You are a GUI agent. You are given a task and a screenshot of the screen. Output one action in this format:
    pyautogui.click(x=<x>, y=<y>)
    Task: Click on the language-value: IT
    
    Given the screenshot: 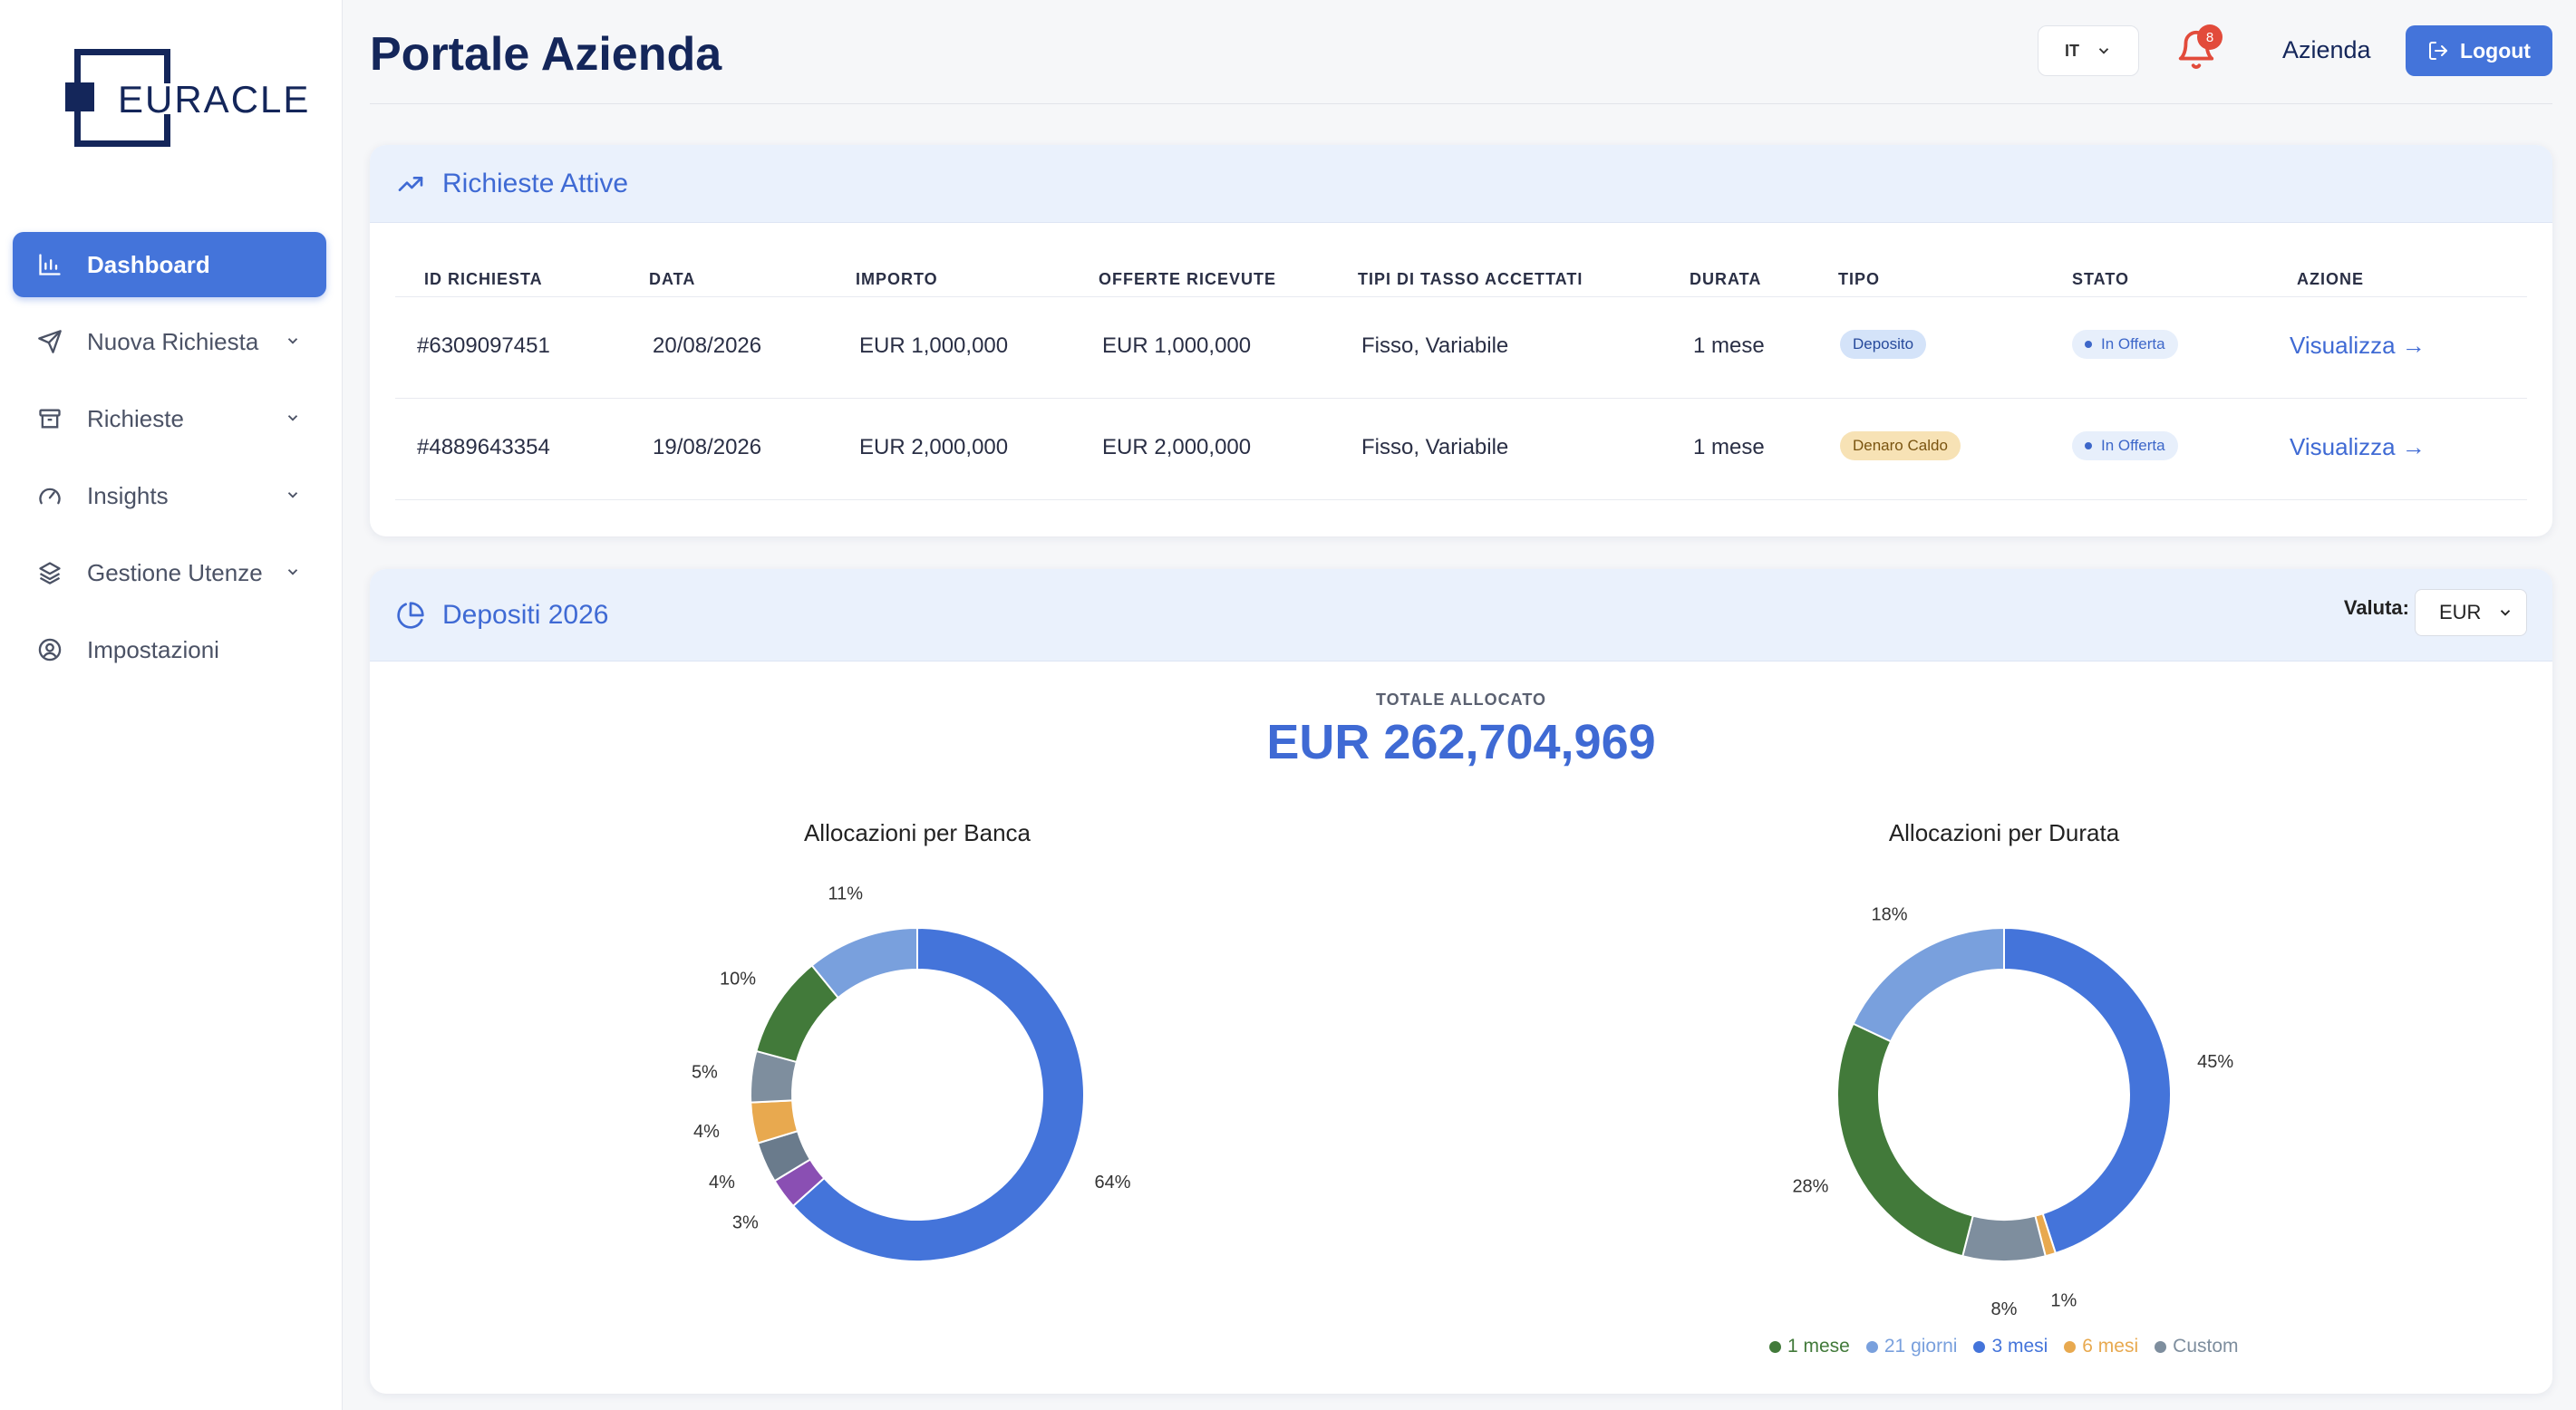 What is the action you would take?
    pyautogui.click(x=2072, y=51)
    